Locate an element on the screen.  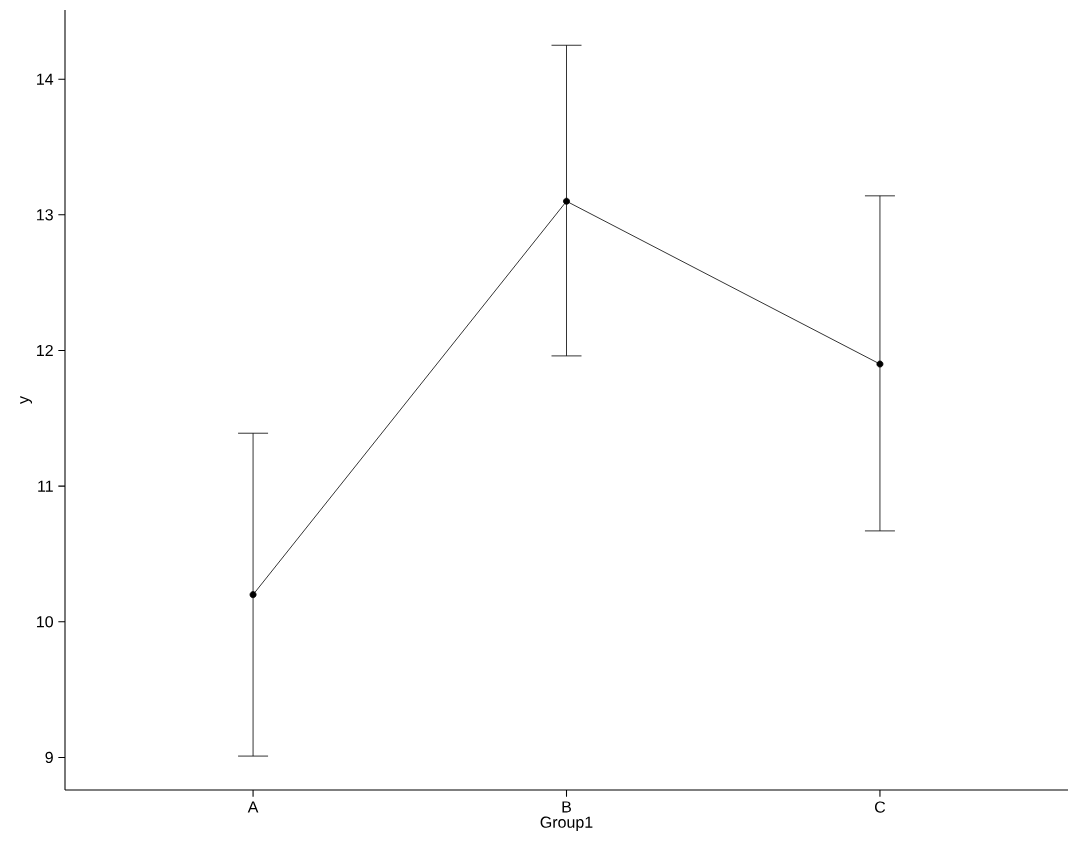
x-tick-label: A is located at coordinates (253, 807).